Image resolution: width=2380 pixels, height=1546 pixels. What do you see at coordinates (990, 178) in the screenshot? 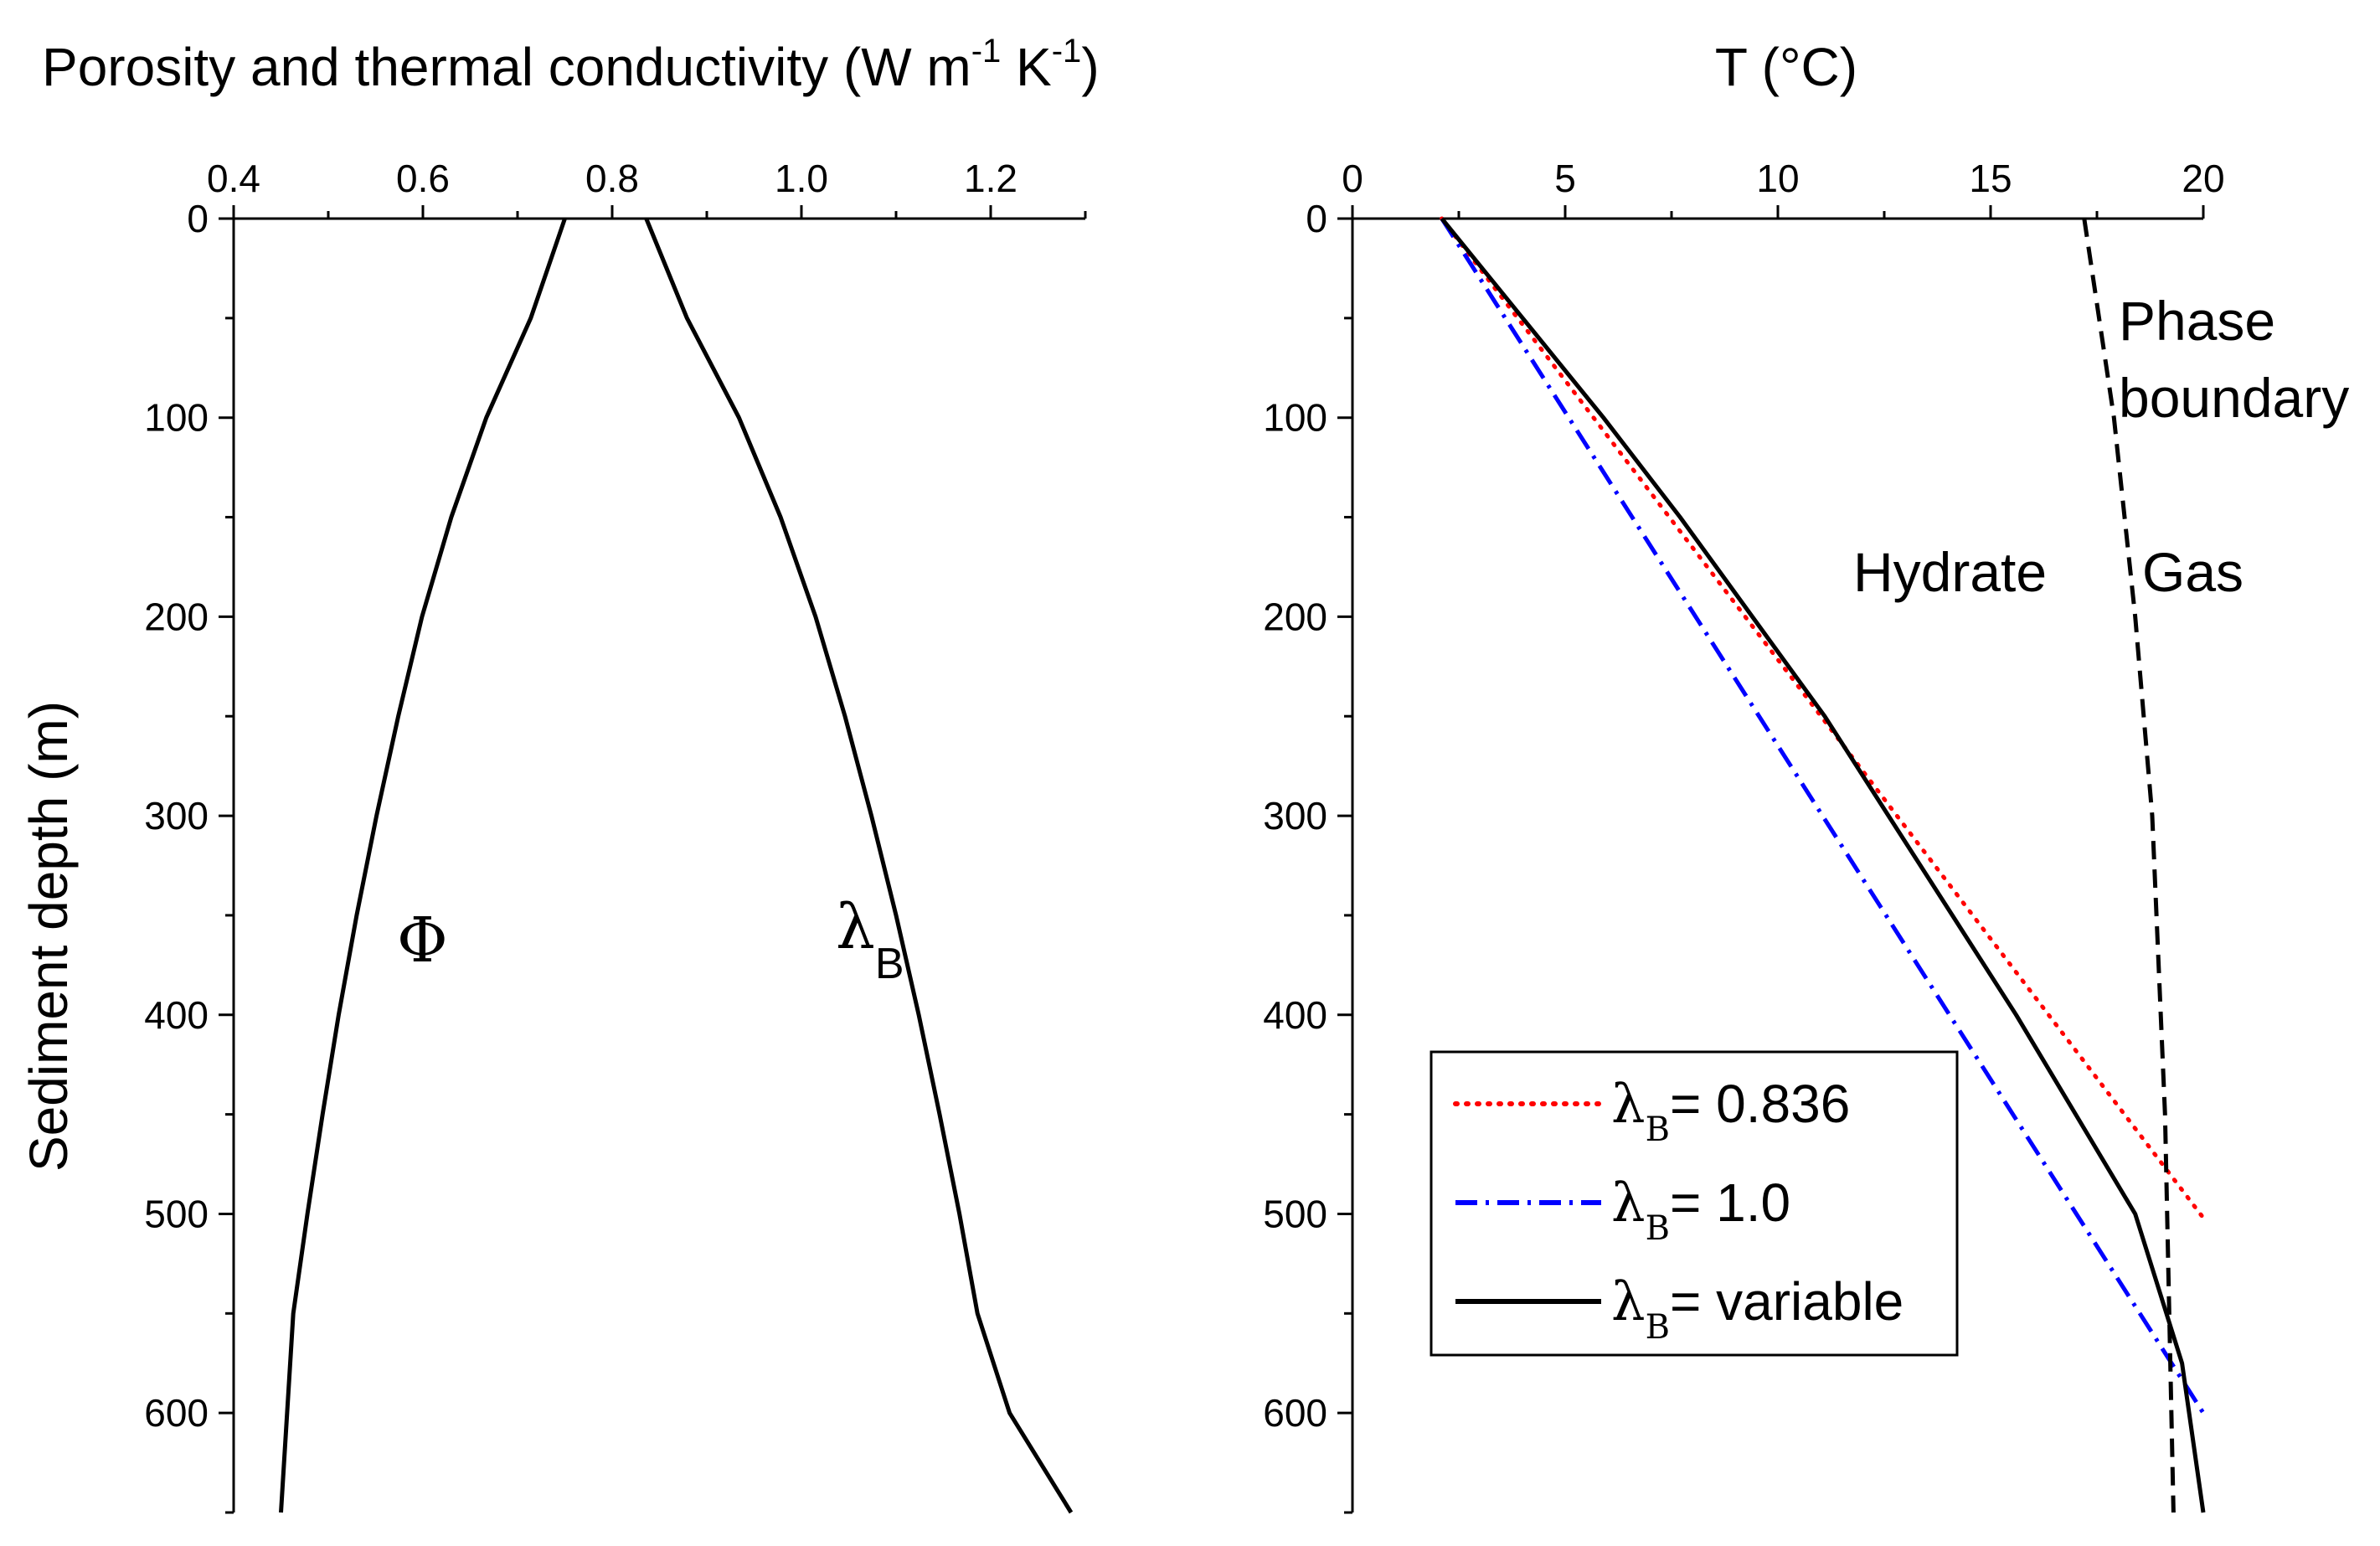
I see `left-x-tick-label: 1.2` at bounding box center [990, 178].